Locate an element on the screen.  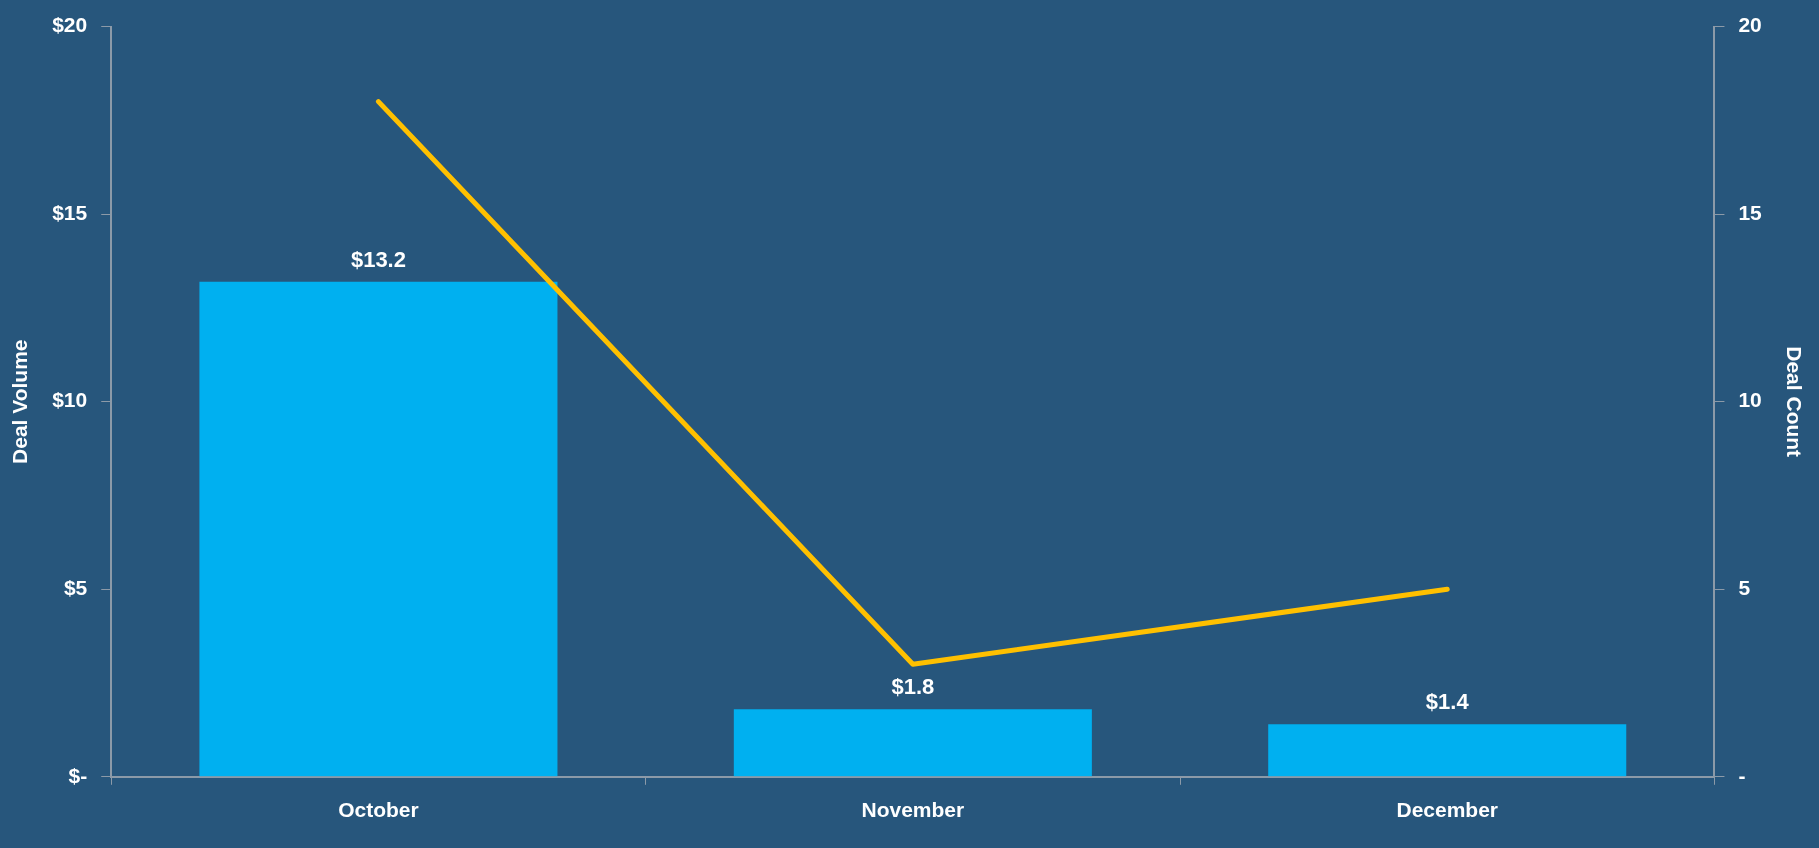
y-tick-label: $15 is located at coordinates (70, 212).